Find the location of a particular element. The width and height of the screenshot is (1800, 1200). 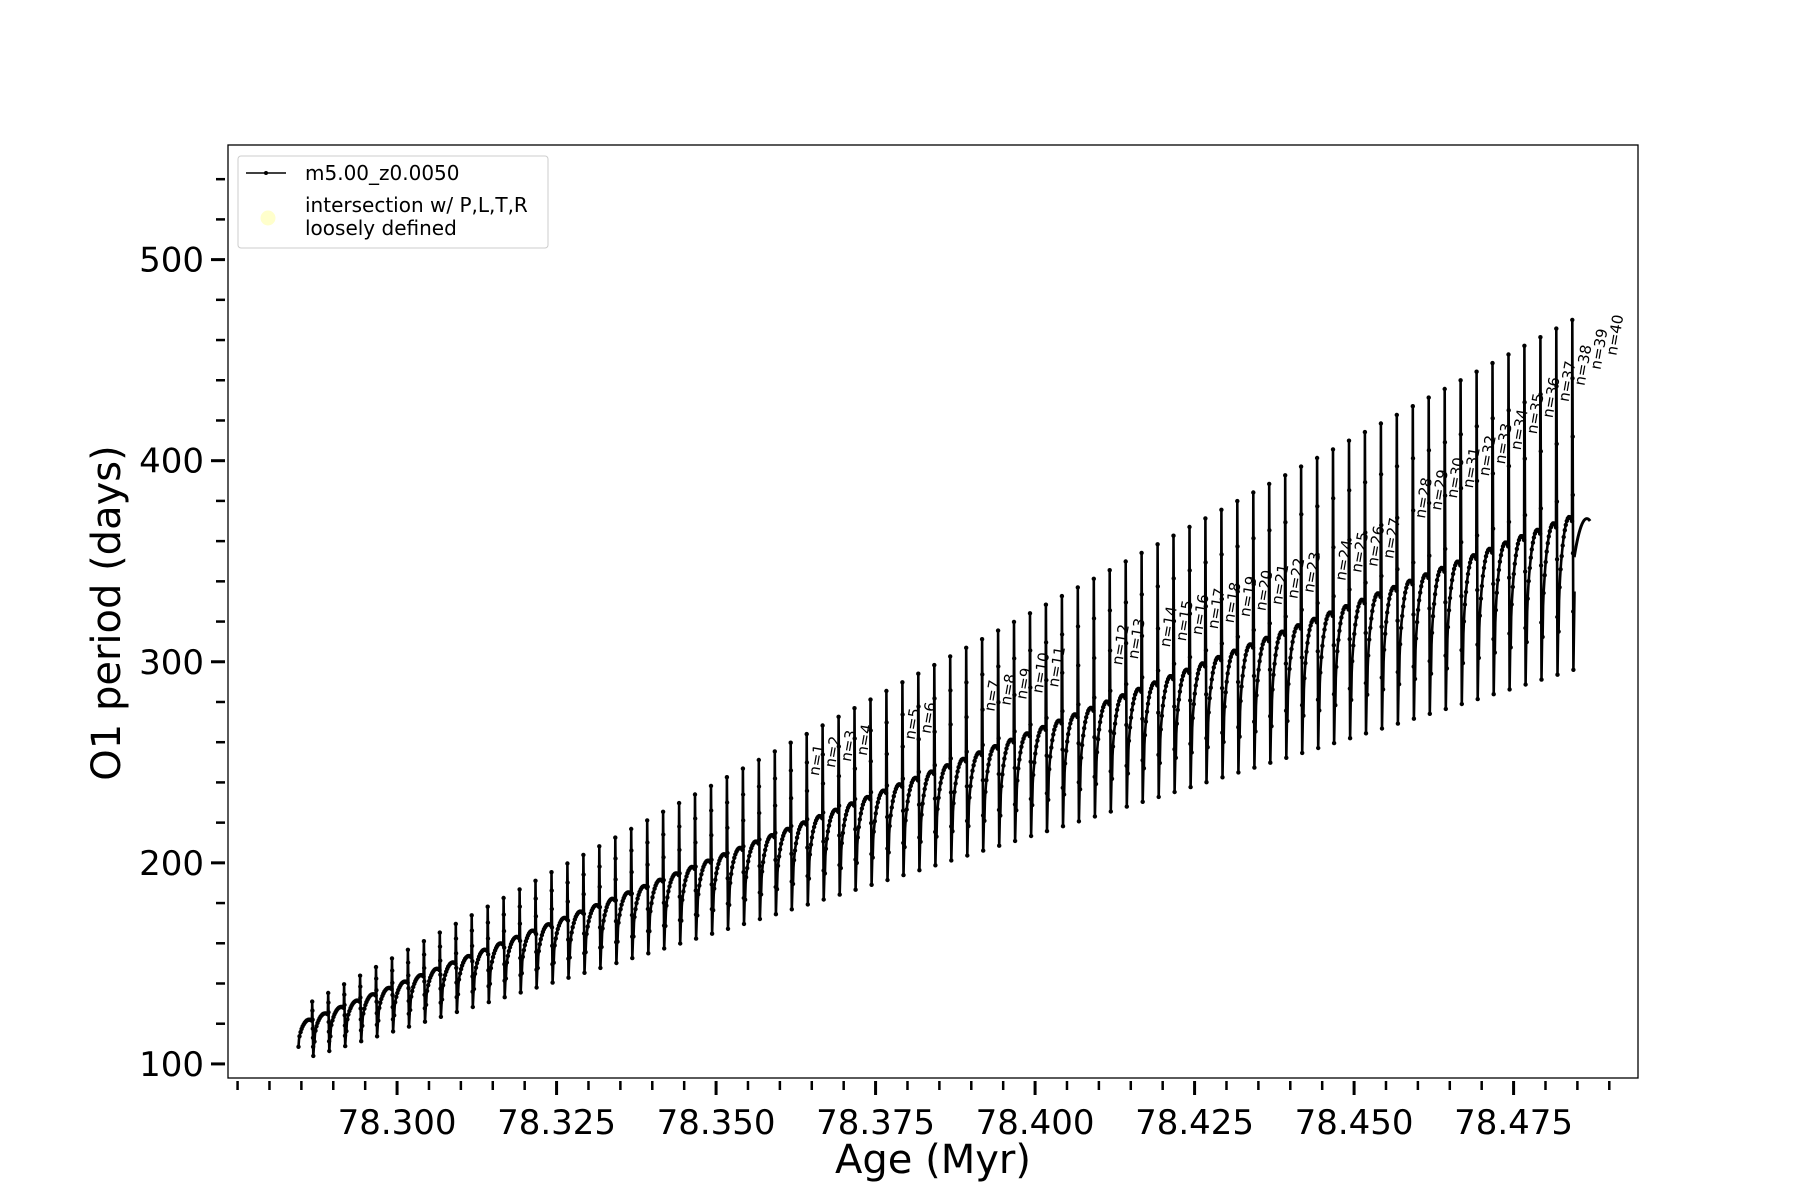

x-tick-label: 78.475 is located at coordinates (1513, 1123).